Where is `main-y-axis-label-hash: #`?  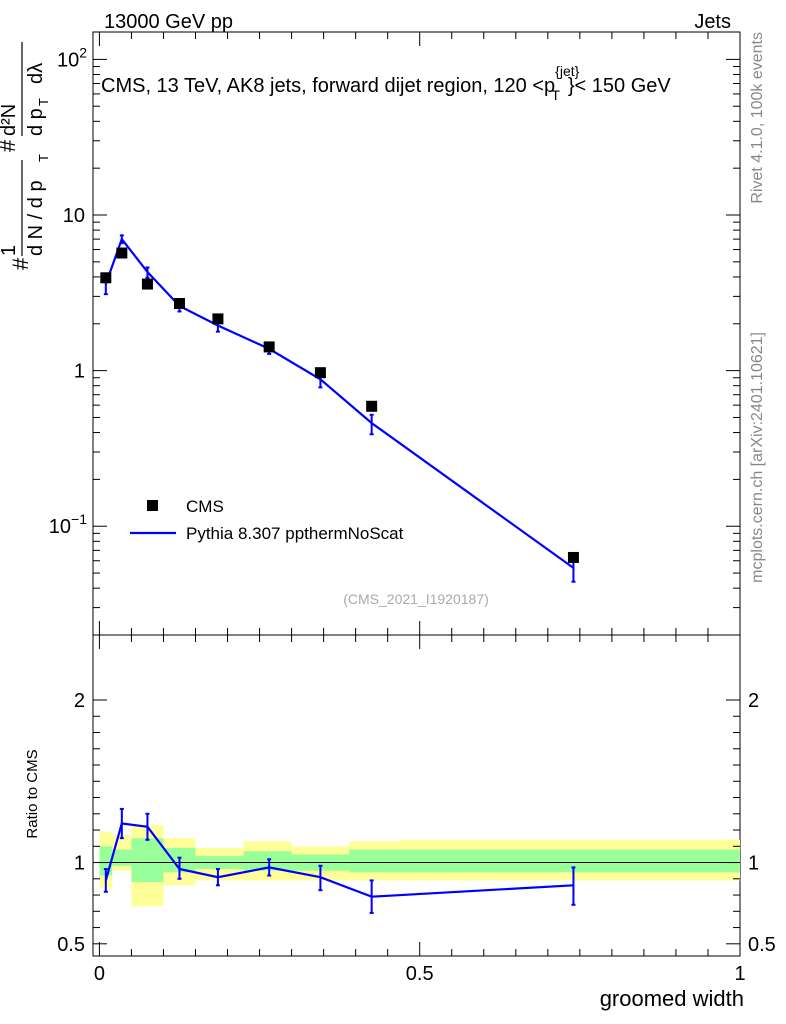 main-y-axis-label-hash: # is located at coordinates (10, 145).